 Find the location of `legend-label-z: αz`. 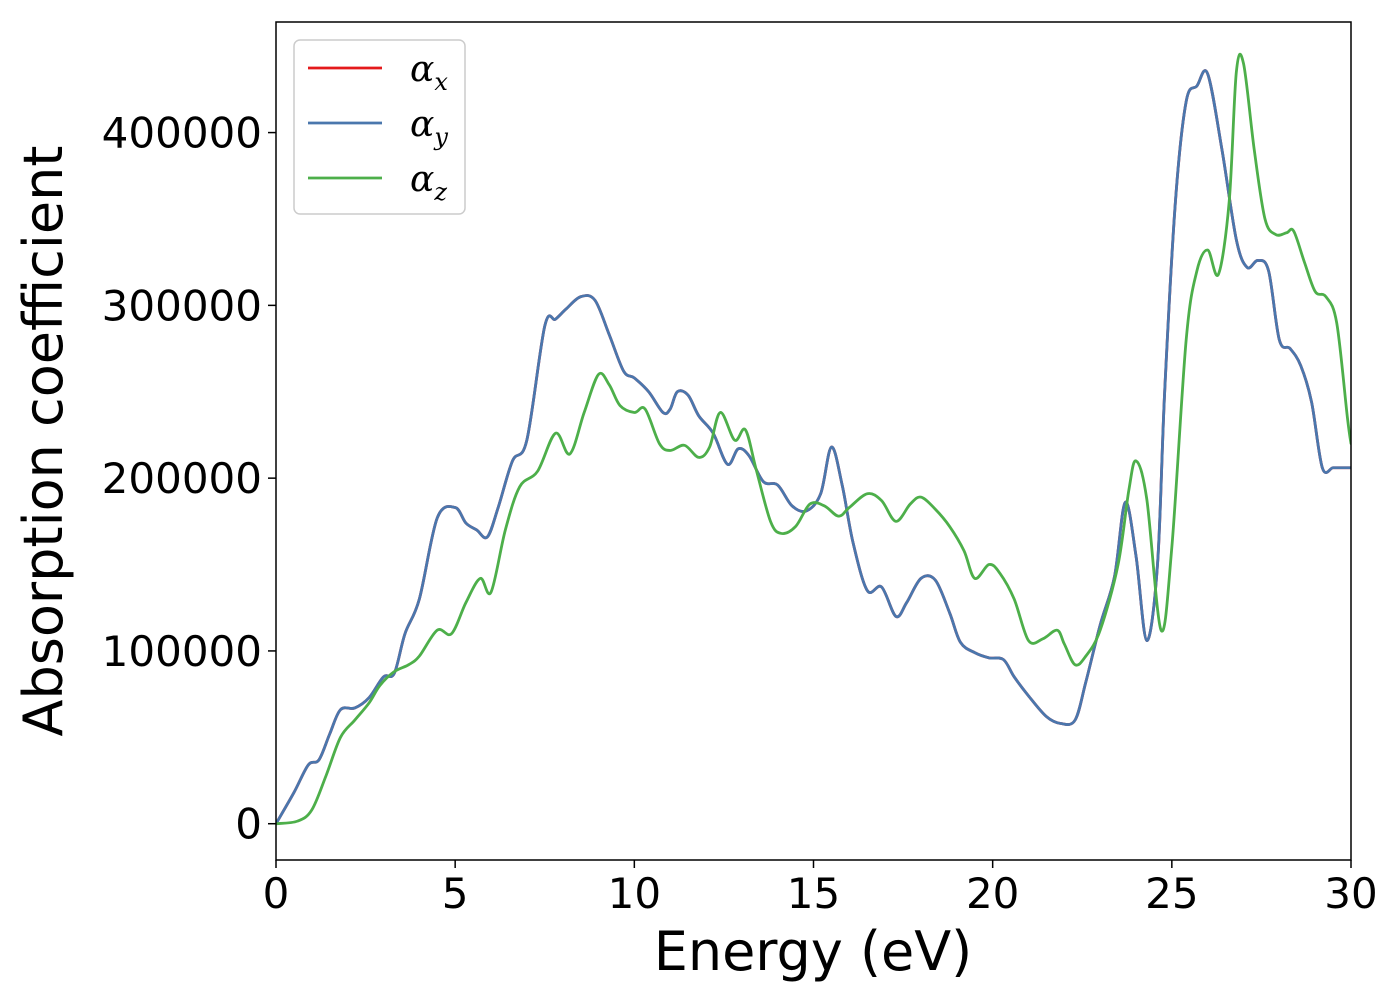

legend-label-z: αz is located at coordinates (428, 182).